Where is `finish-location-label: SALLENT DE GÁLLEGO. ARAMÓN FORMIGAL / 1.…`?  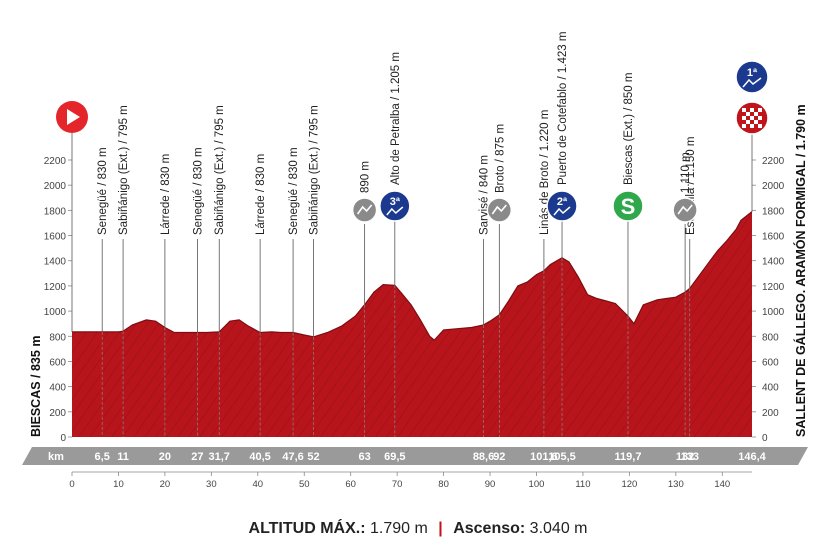
finish-location-label: SALLENT DE GÁLLEGO. ARAMÓN FORMIGAL / 1.… is located at coordinates (800, 270).